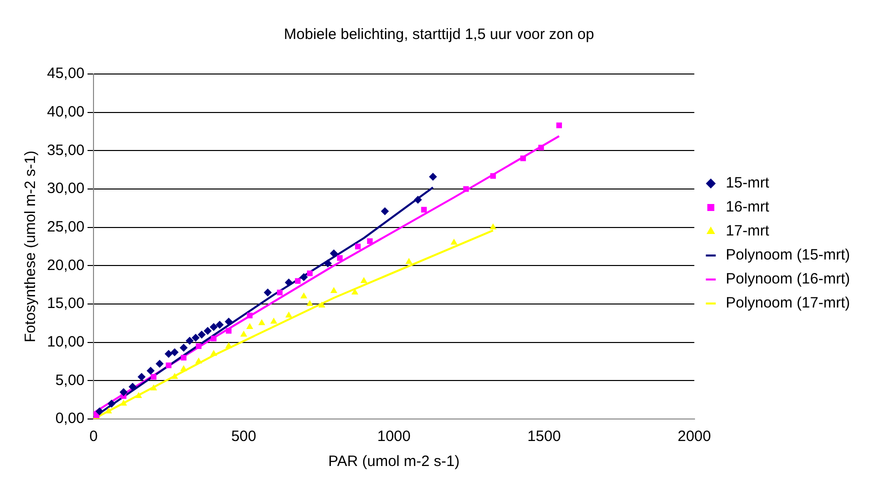 The width and height of the screenshot is (872, 489). Describe the element at coordinates (65, 265) in the screenshot. I see `y-tick-label: 20,00` at that location.